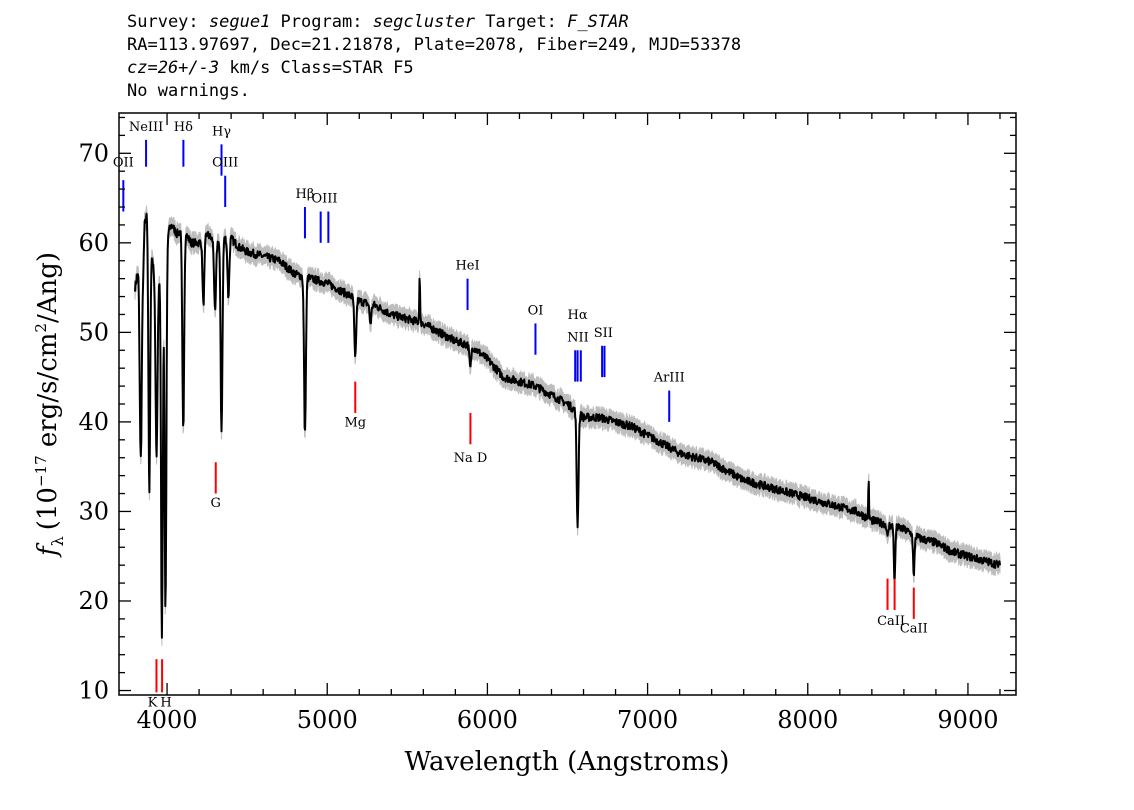  What do you see at coordinates (521, 22) in the screenshot?
I see `target-label: Target:` at bounding box center [521, 22].